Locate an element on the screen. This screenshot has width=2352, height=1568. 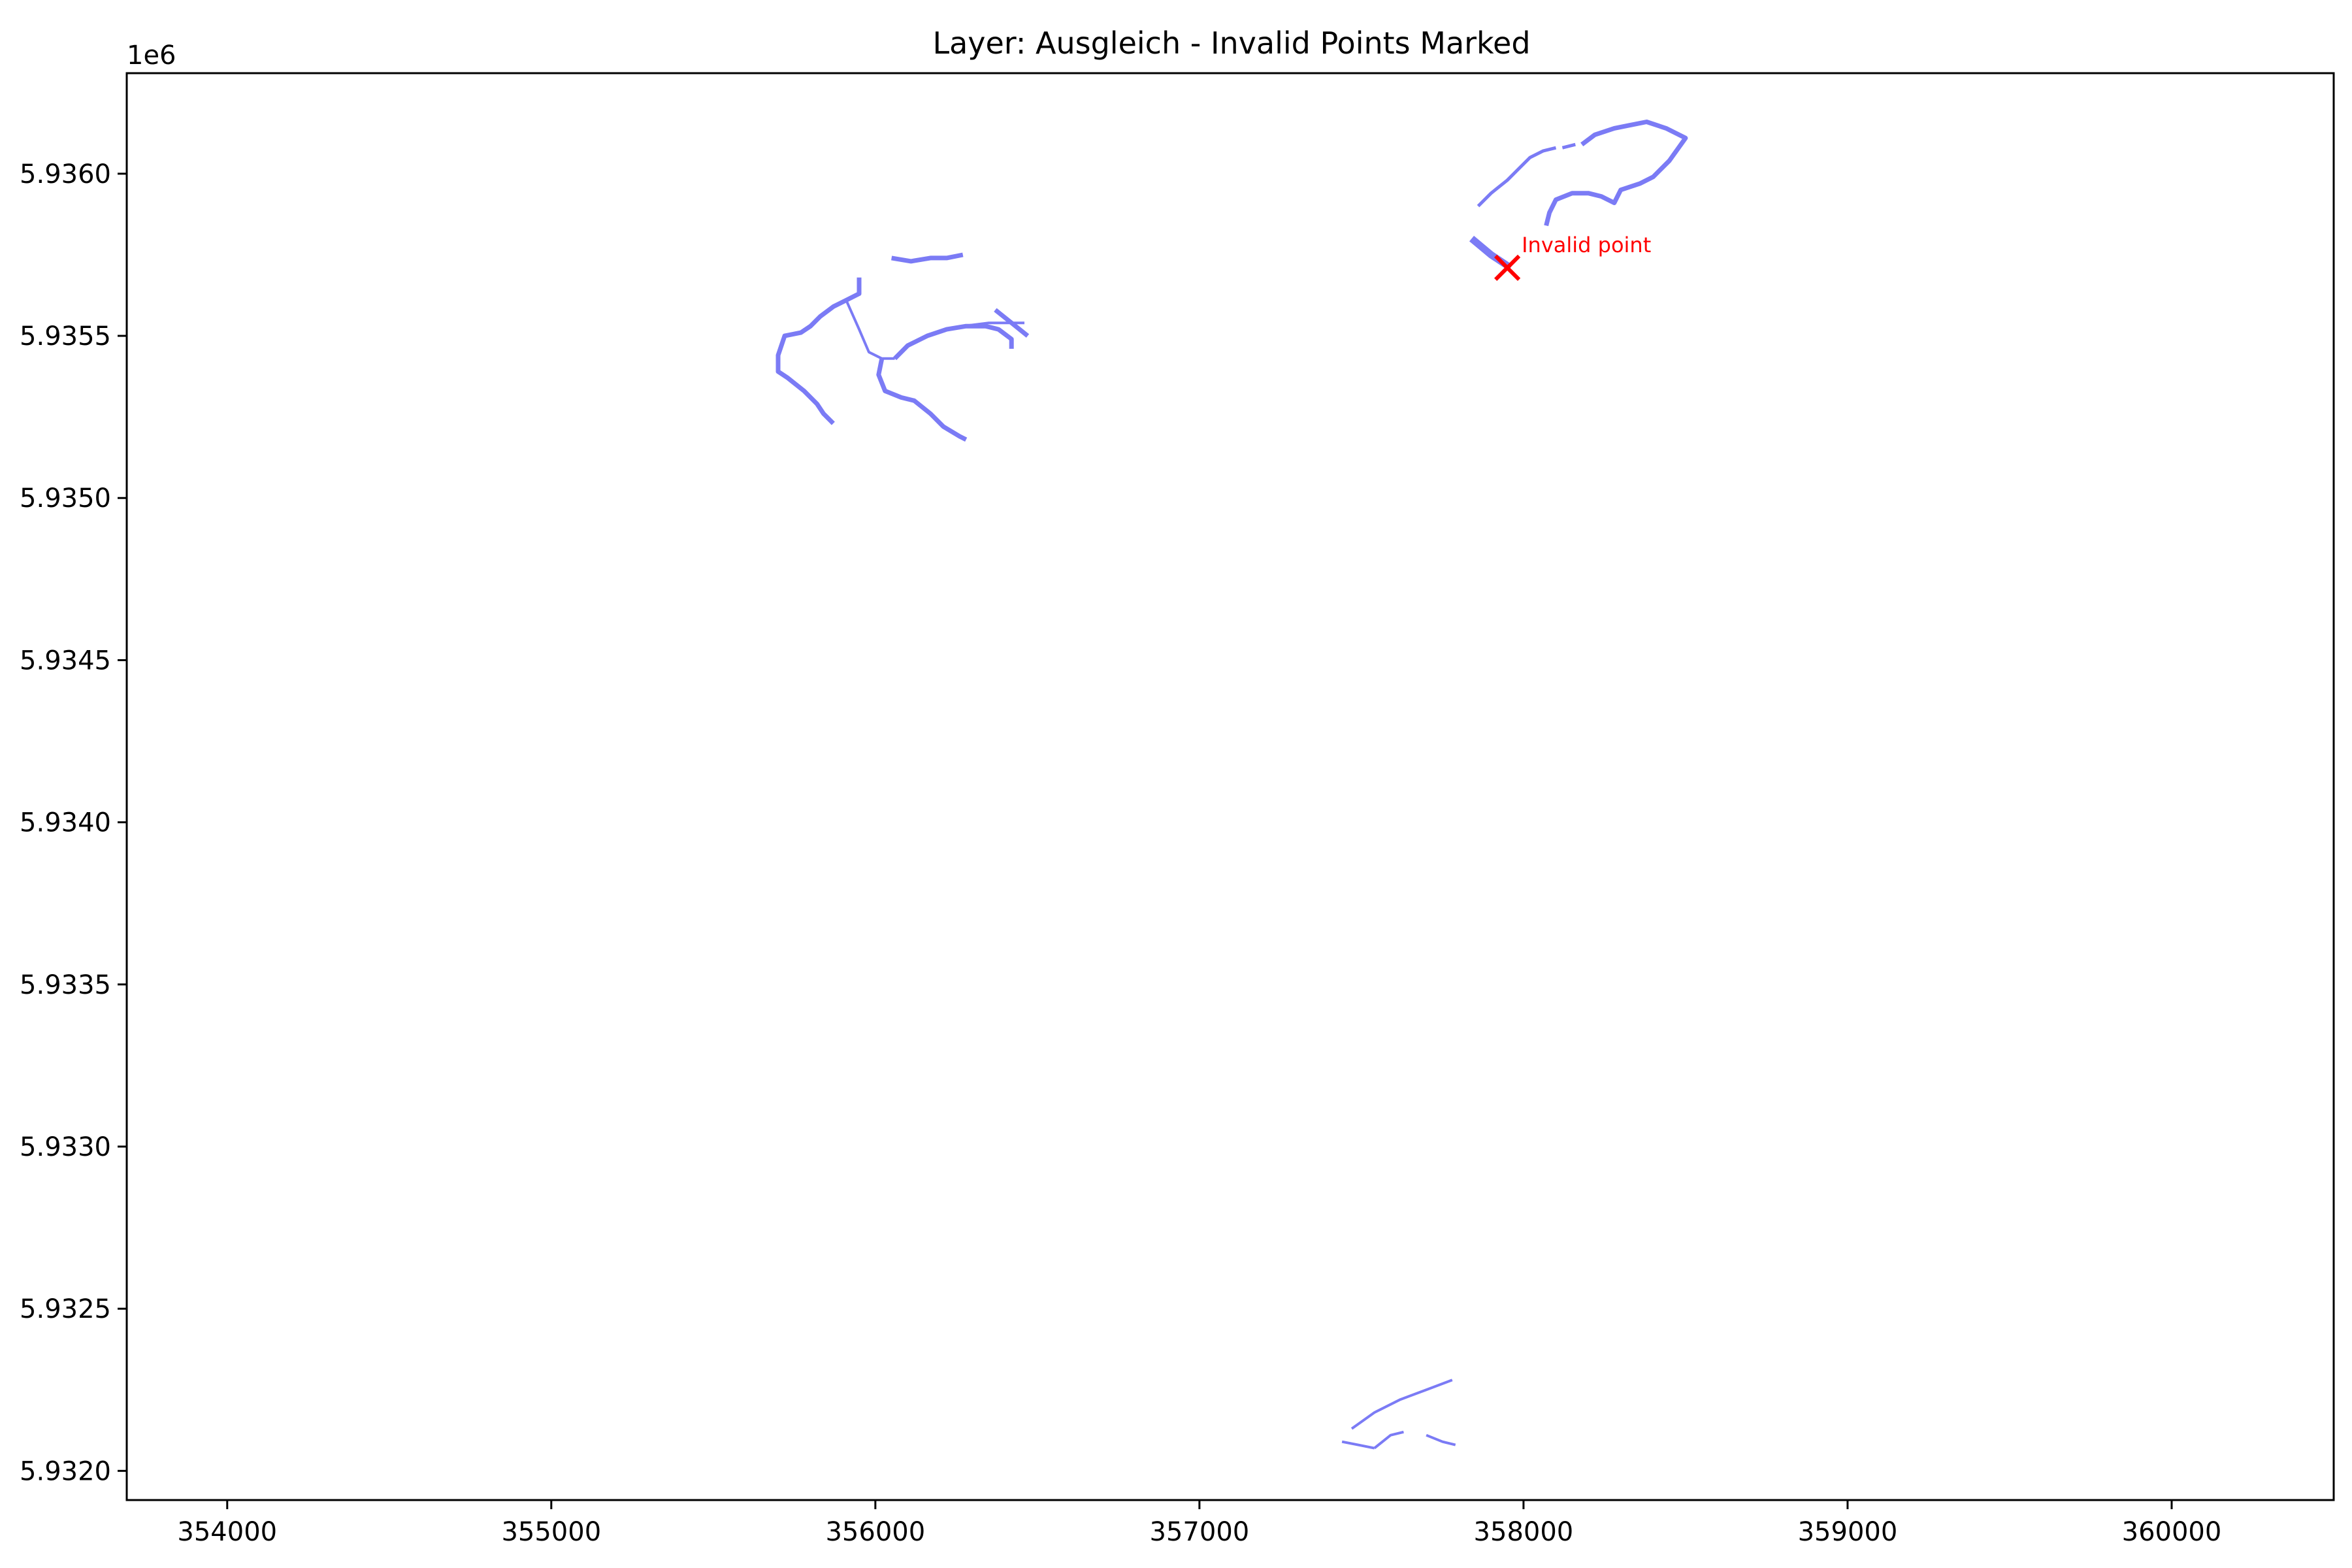
x-tick-label: 357000 is located at coordinates (1200, 1532).